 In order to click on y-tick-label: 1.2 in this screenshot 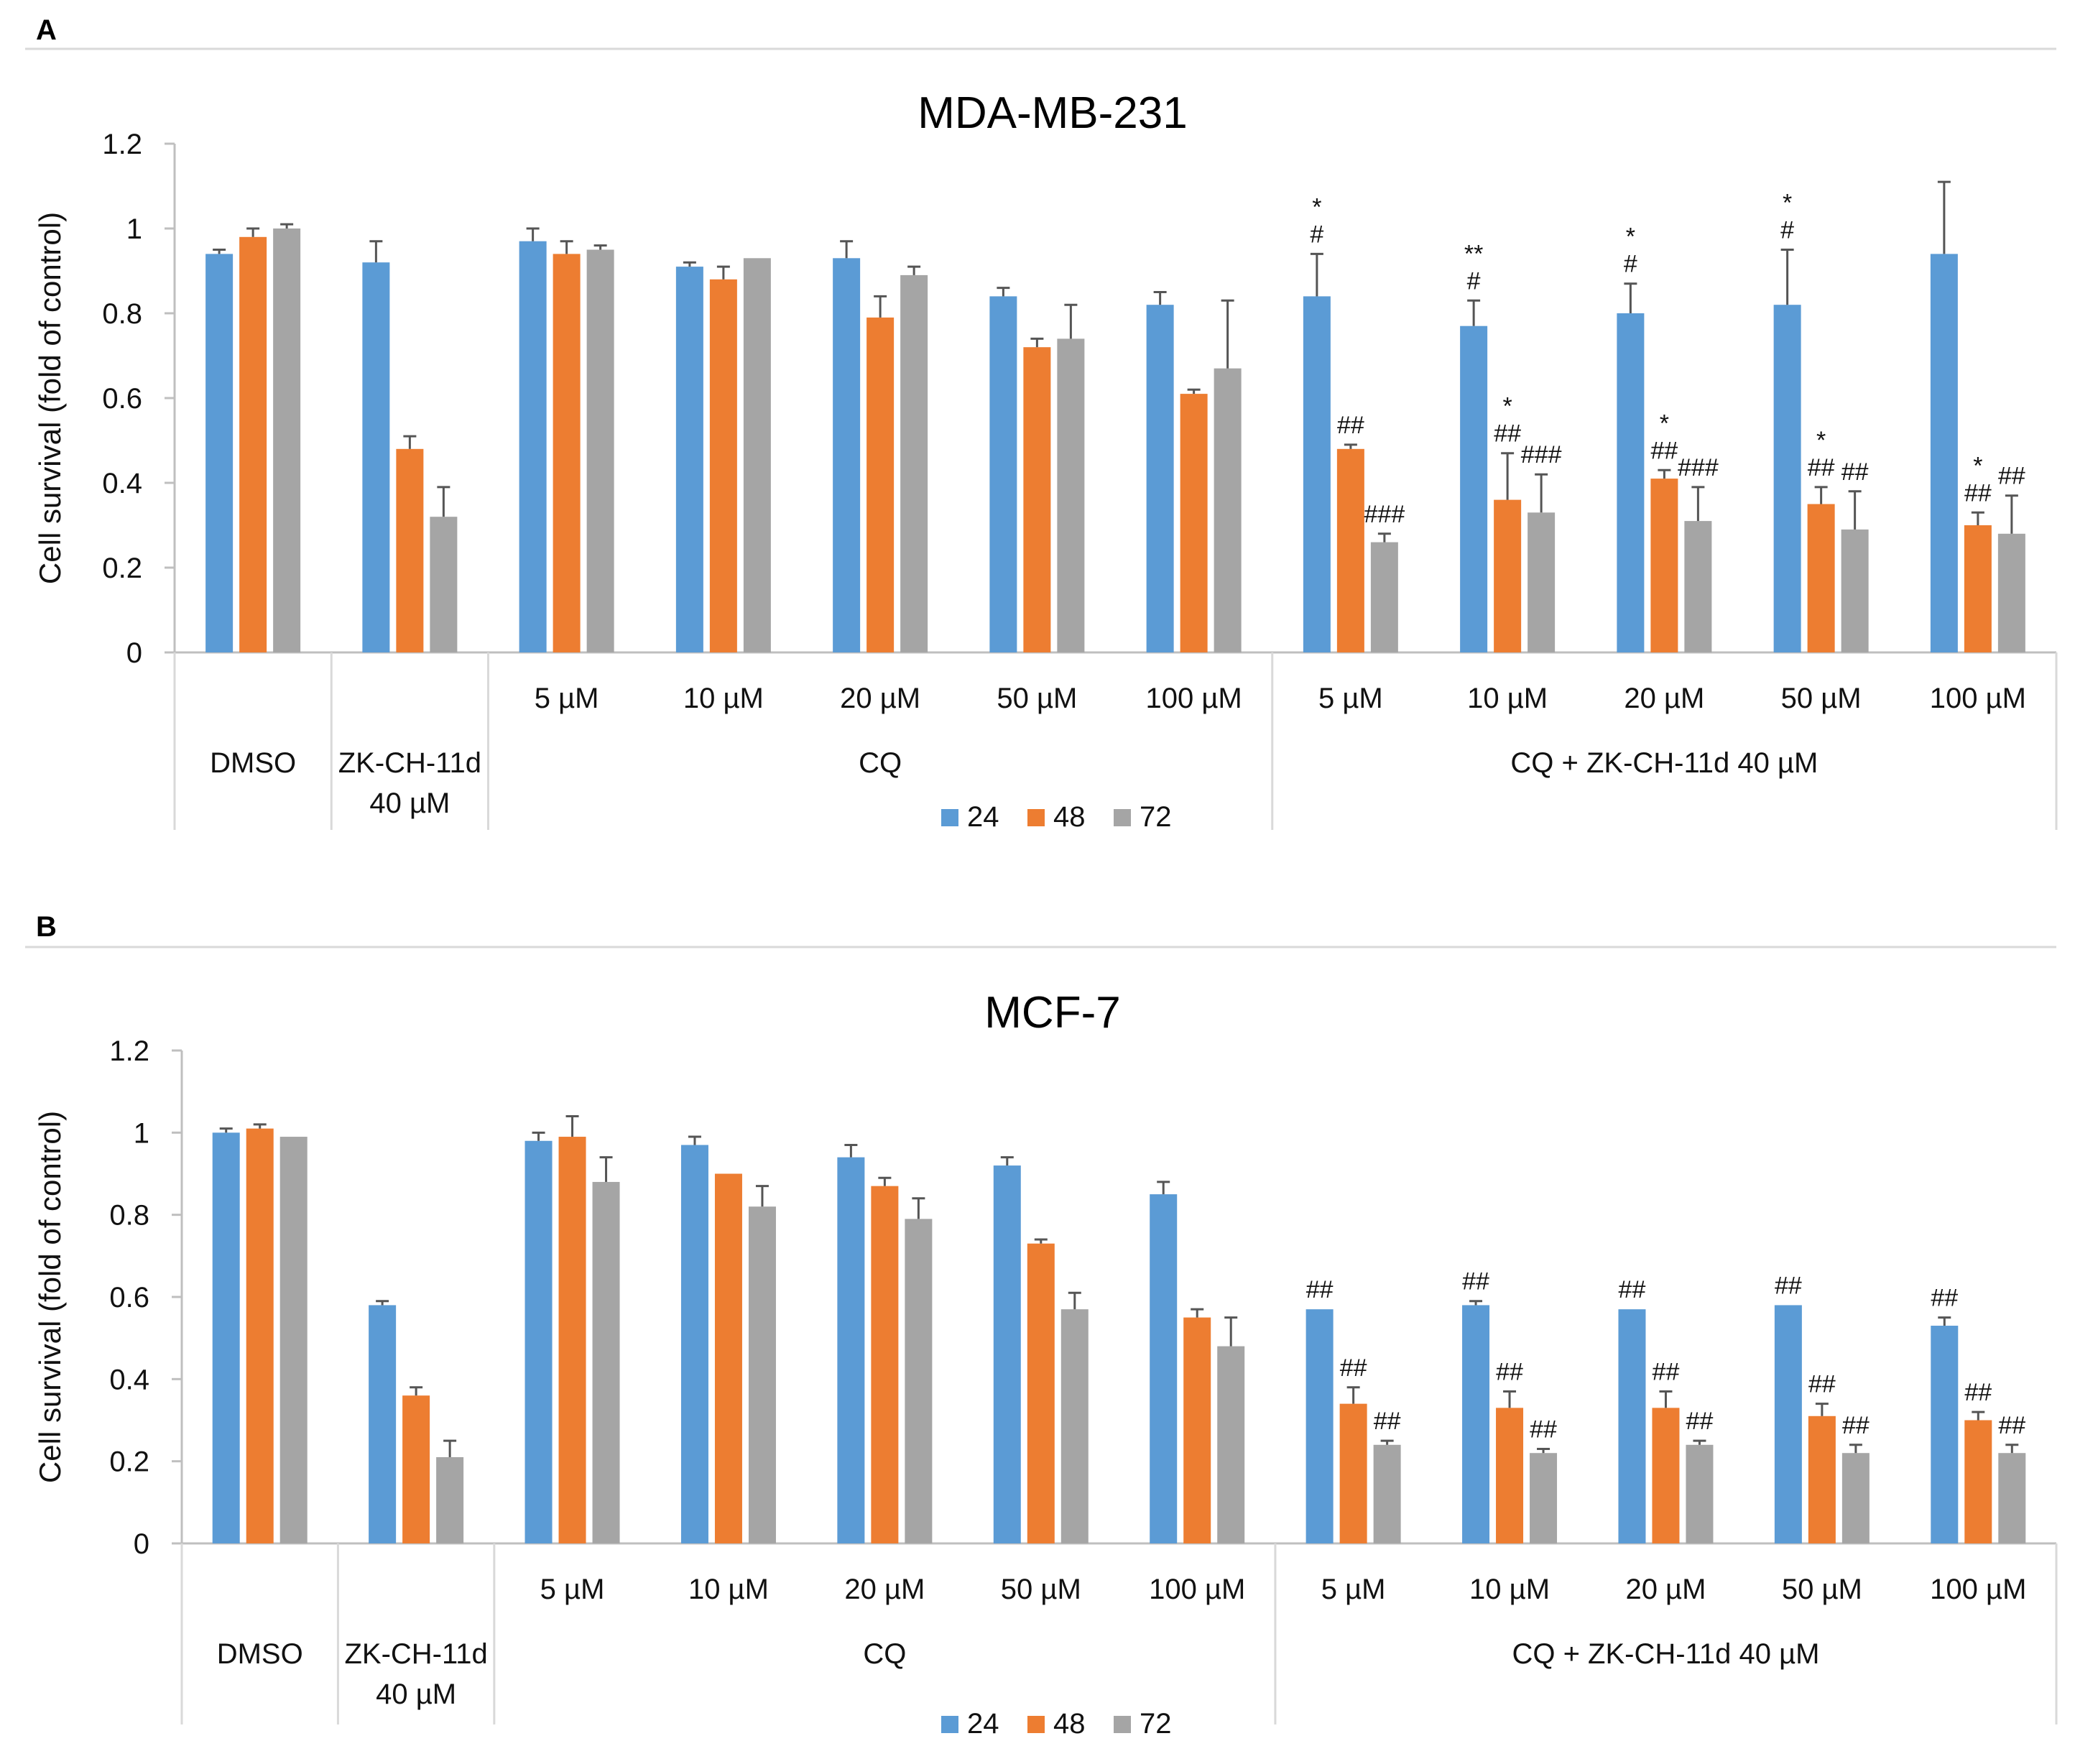, I will do `click(129, 1051)`.